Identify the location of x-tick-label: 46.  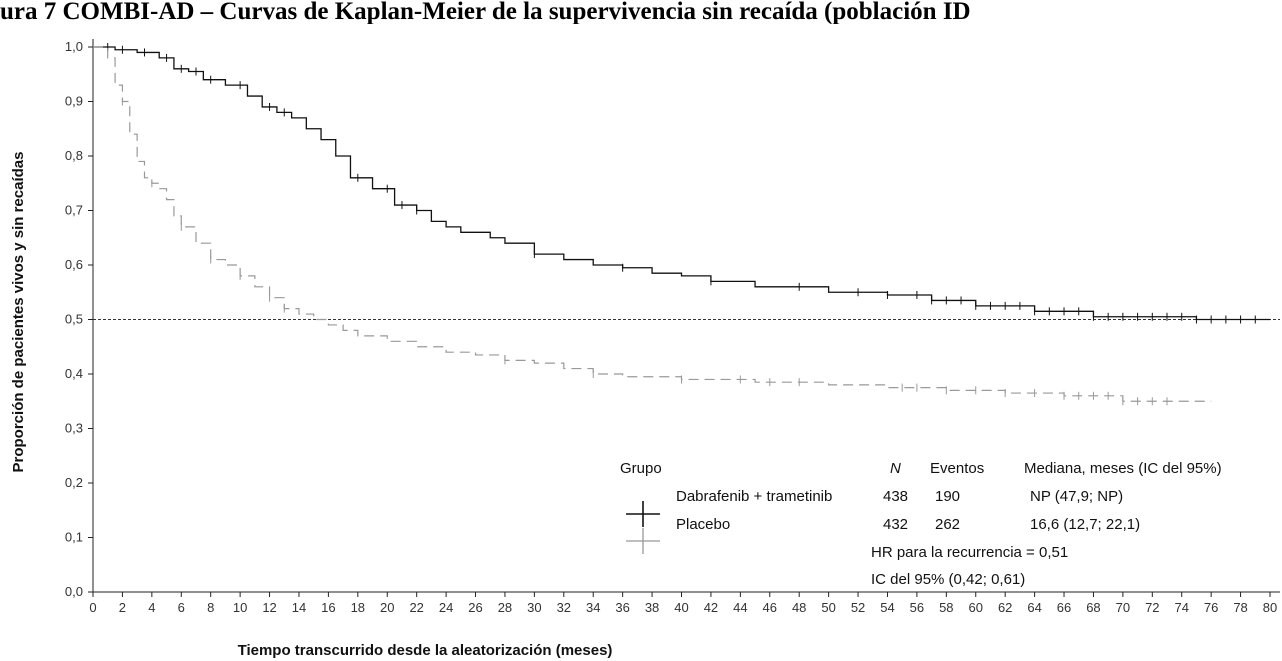
(770, 607).